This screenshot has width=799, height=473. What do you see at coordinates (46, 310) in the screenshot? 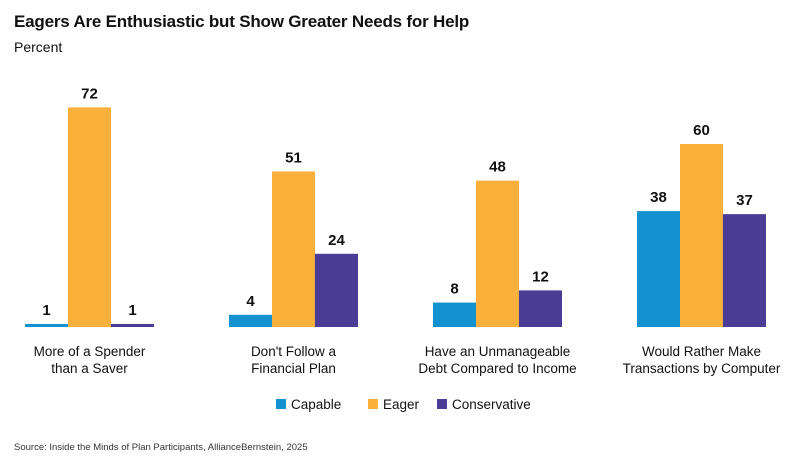
I see `data-label-capable-1: 1` at bounding box center [46, 310].